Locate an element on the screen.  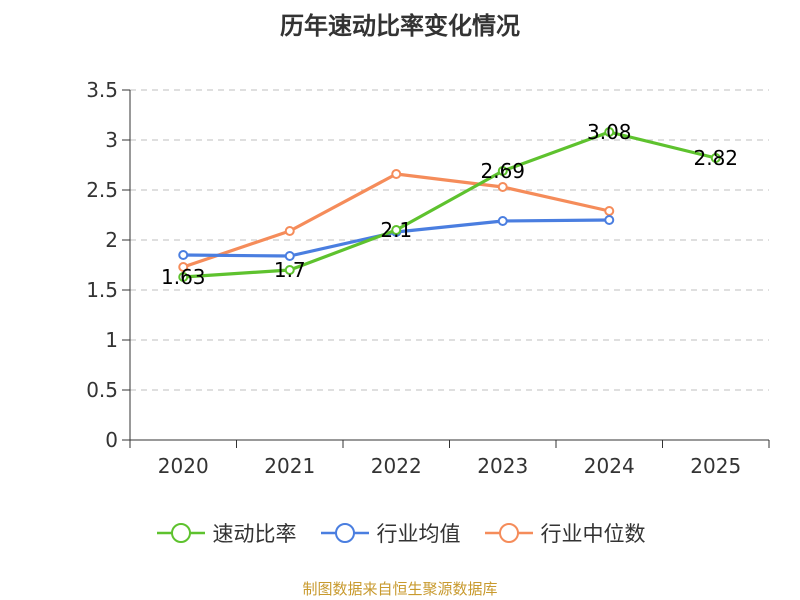
chart-title: 历年速动比率变化情况 is located at coordinates (400, 26).